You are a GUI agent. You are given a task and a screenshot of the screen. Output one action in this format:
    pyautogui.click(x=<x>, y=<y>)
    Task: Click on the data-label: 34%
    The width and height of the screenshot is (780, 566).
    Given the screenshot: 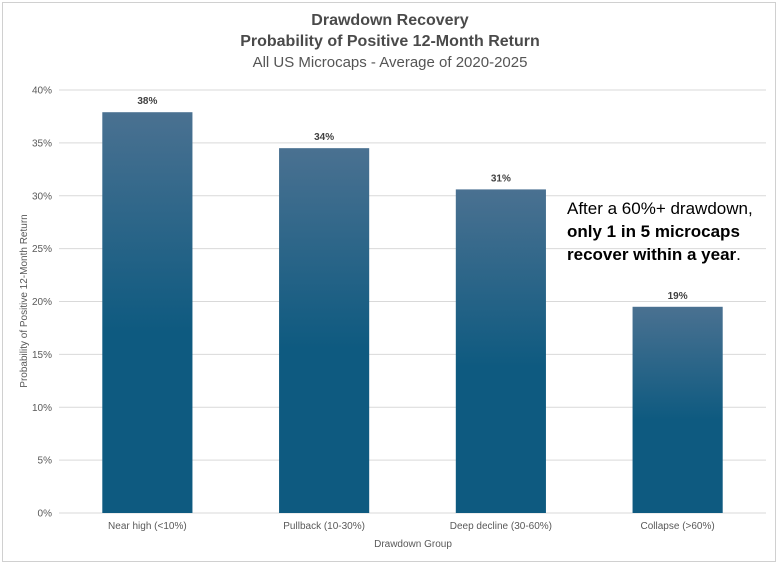 What is the action you would take?
    pyautogui.click(x=324, y=137)
    